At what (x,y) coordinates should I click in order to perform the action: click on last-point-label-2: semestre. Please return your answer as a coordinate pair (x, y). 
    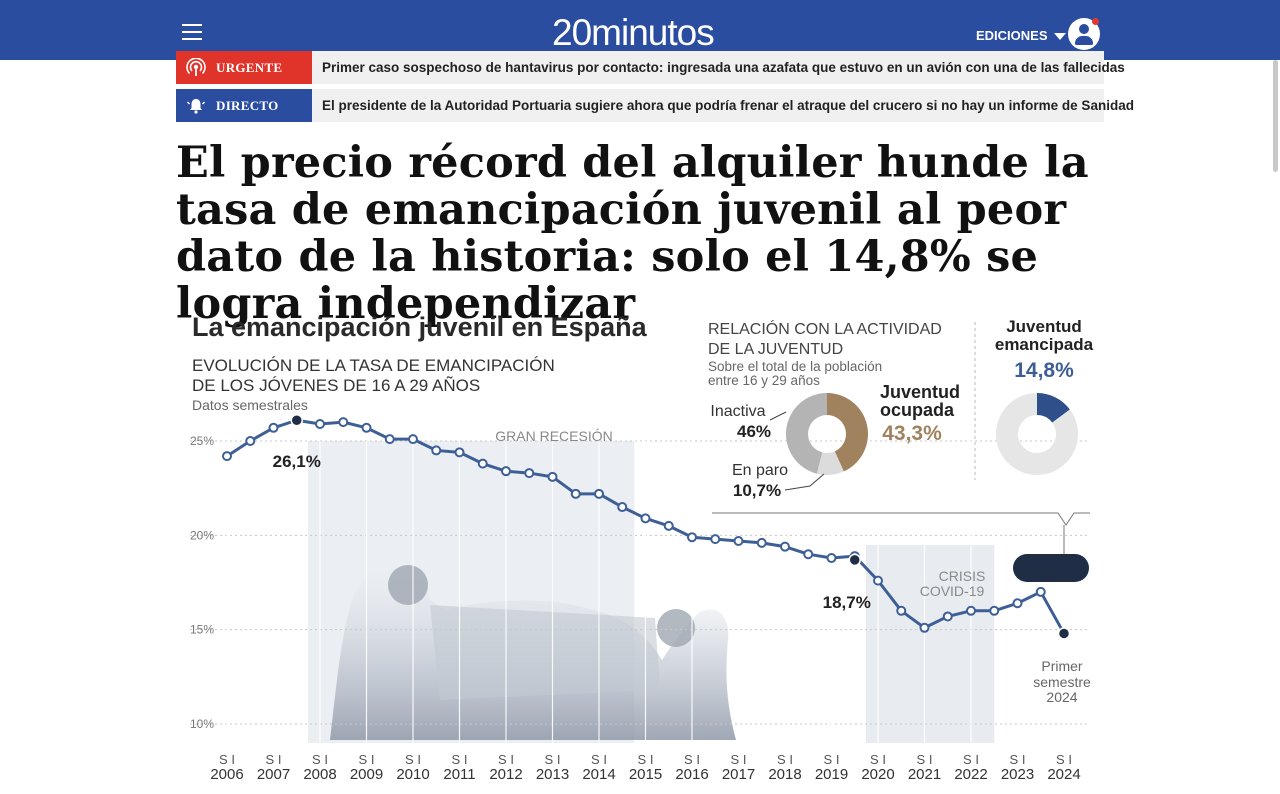
    Looking at the image, I should click on (1062, 682).